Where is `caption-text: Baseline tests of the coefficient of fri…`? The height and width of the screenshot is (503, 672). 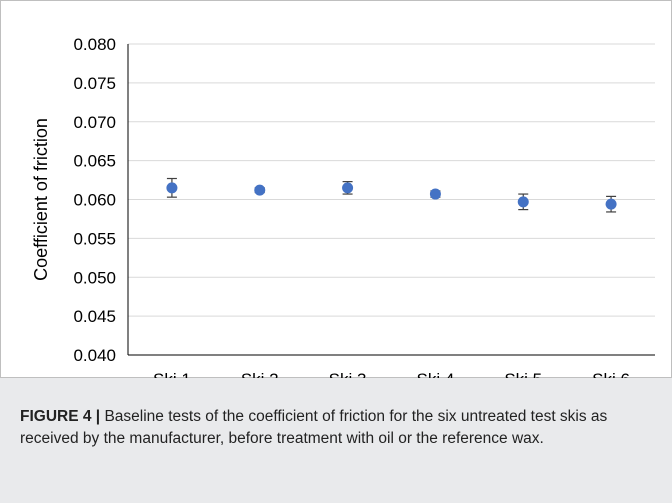
caption-text: Baseline tests of the coefficient of fri… is located at coordinates (314, 427).